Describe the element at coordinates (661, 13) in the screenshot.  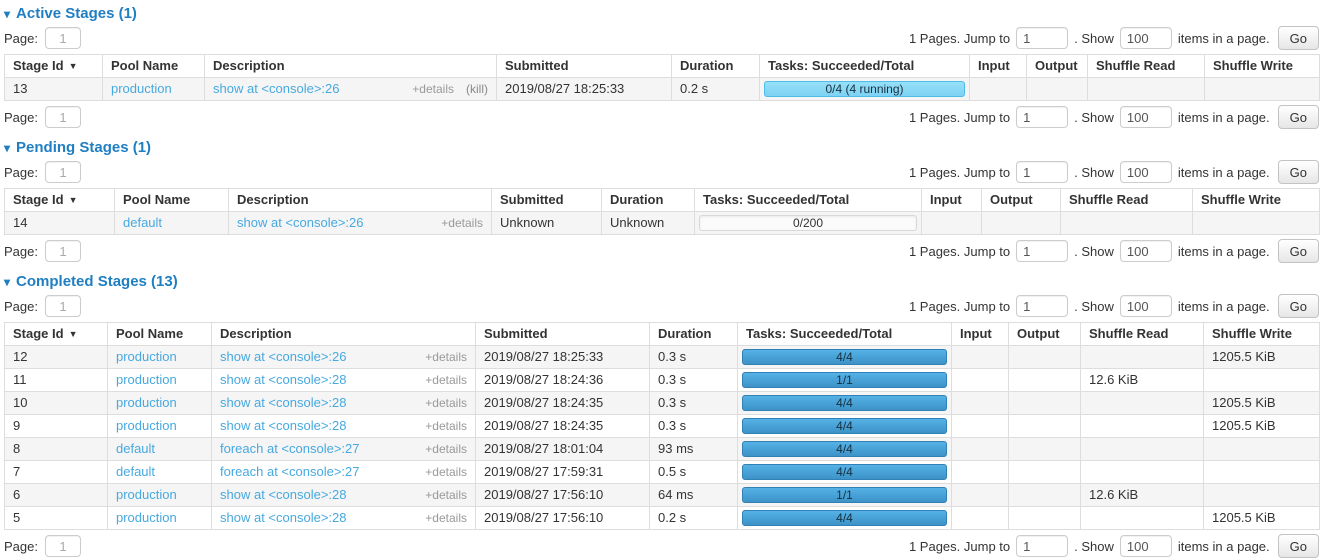
I see `section-title: ▾ Active Stages (1)` at that location.